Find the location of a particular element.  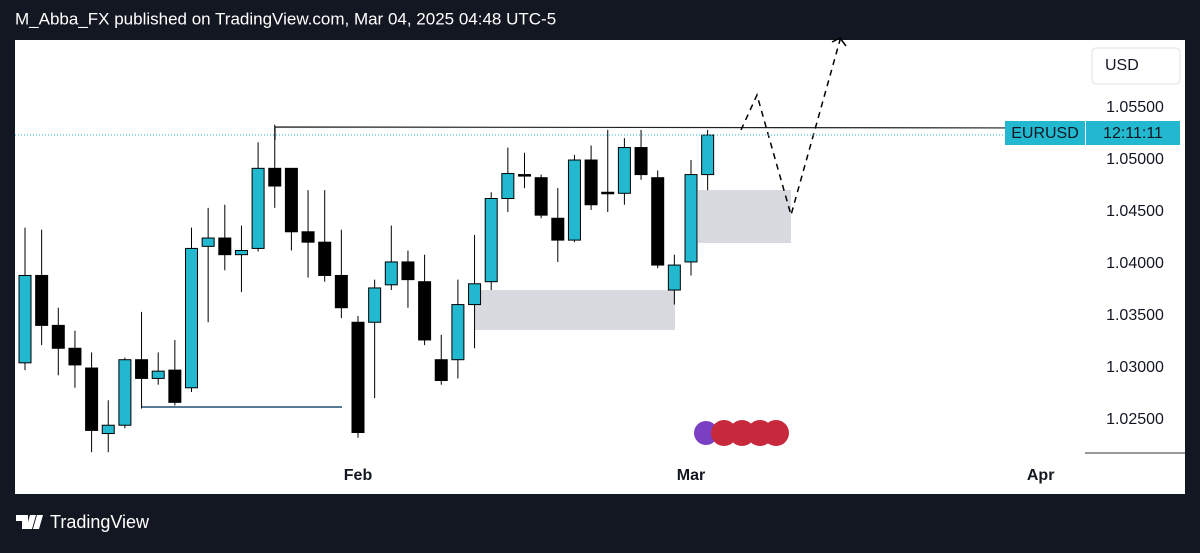

y-tick-label: 1.04000 is located at coordinates (1135, 263).